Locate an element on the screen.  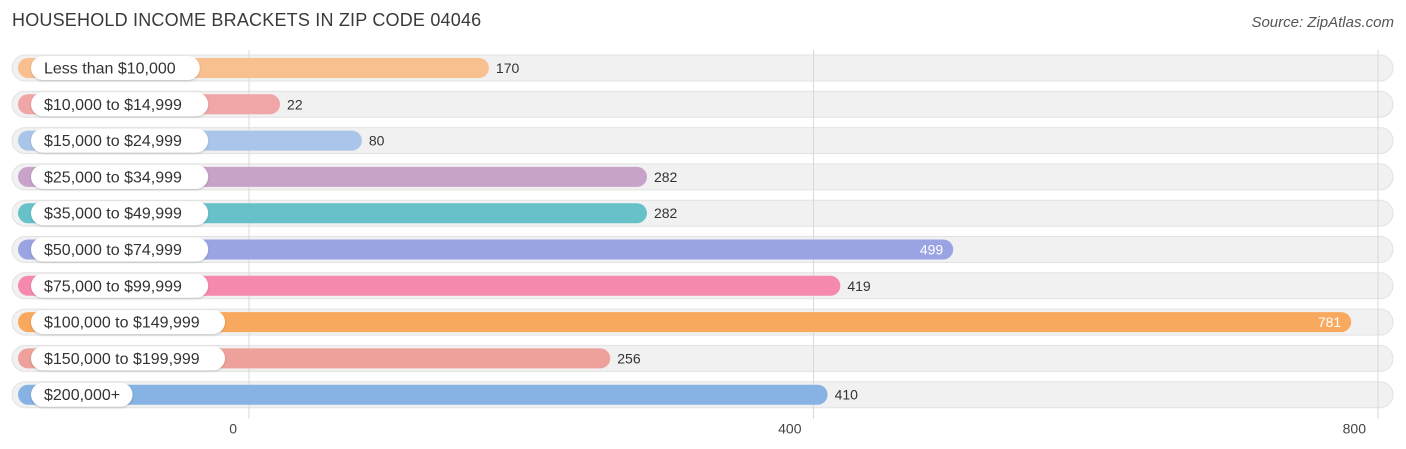
bar-group: $200,000+ 410 is located at coordinates (438, 394).